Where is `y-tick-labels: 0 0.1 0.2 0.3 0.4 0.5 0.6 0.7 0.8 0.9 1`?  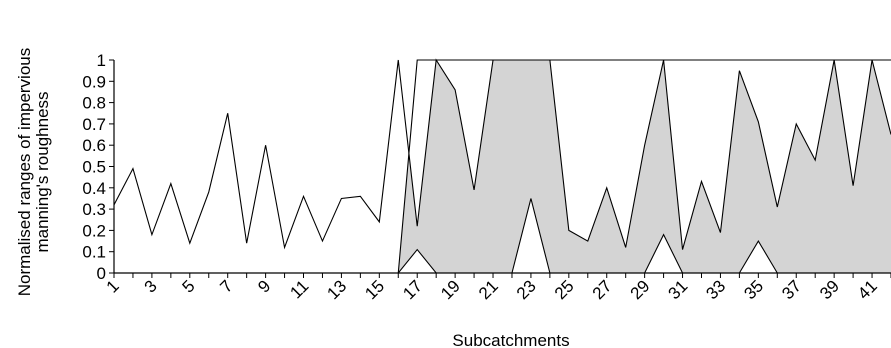 y-tick-labels: 0 0.1 0.2 0.3 0.4 0.5 0.6 0.7 0.8 0.9 1 is located at coordinates (94, 167).